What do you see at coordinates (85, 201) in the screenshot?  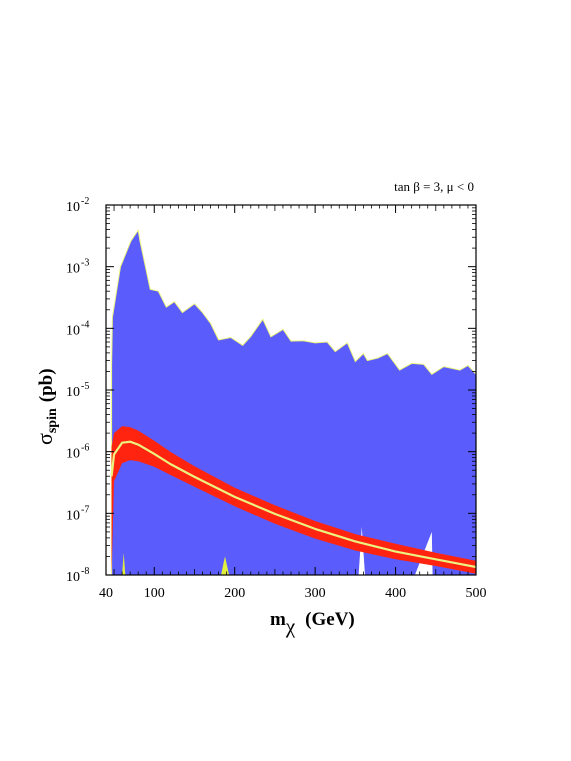 I see `y-tick-label-exp-6: -2` at bounding box center [85, 201].